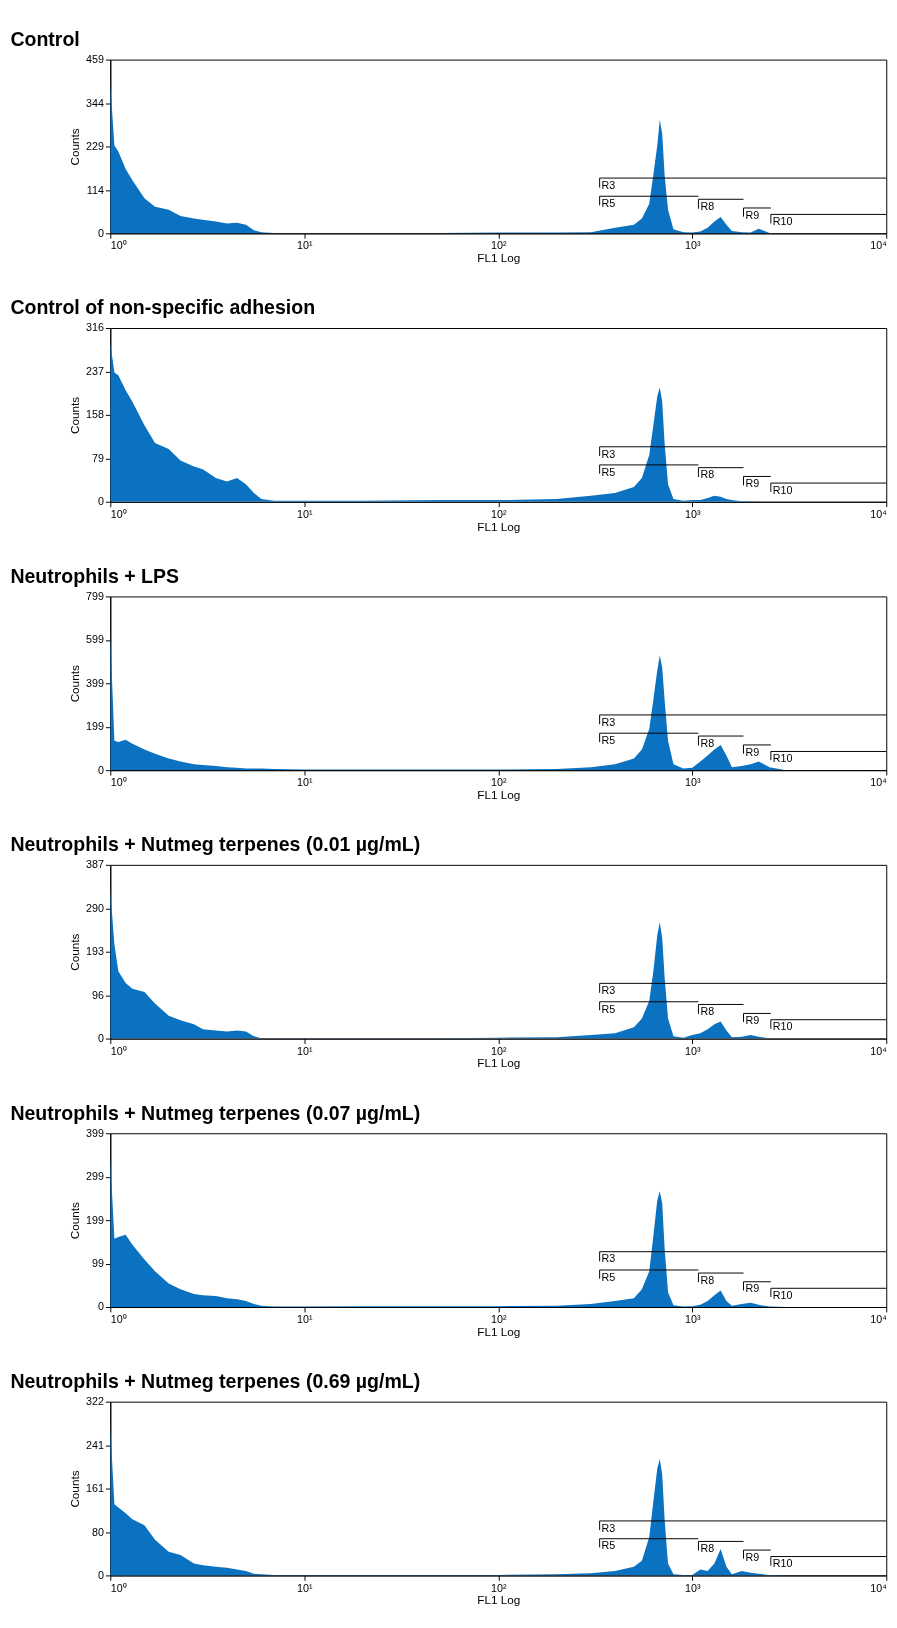  What do you see at coordinates (95, 639) in the screenshot?
I see `y-tick-label: 599` at bounding box center [95, 639].